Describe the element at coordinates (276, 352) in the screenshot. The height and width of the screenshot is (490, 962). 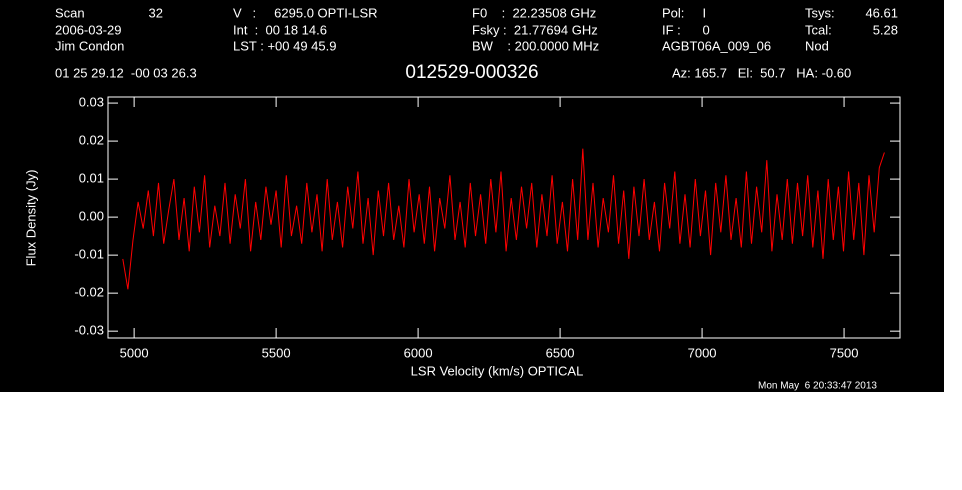
I see `x-tick-label: 5500` at that location.